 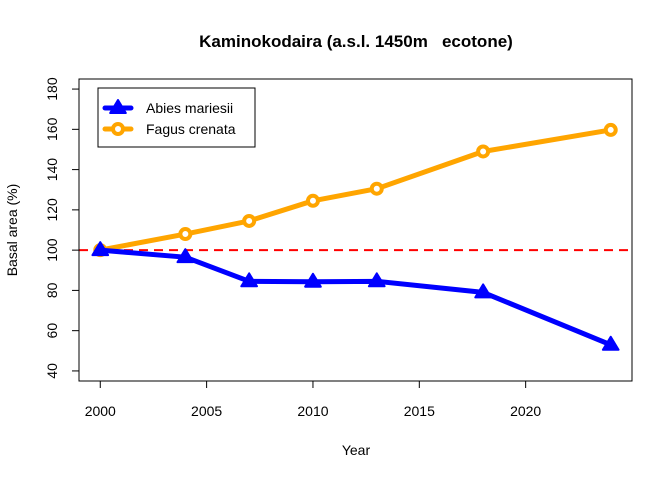 What do you see at coordinates (312, 411) in the screenshot?
I see `x-tick-label: 2010` at bounding box center [312, 411].